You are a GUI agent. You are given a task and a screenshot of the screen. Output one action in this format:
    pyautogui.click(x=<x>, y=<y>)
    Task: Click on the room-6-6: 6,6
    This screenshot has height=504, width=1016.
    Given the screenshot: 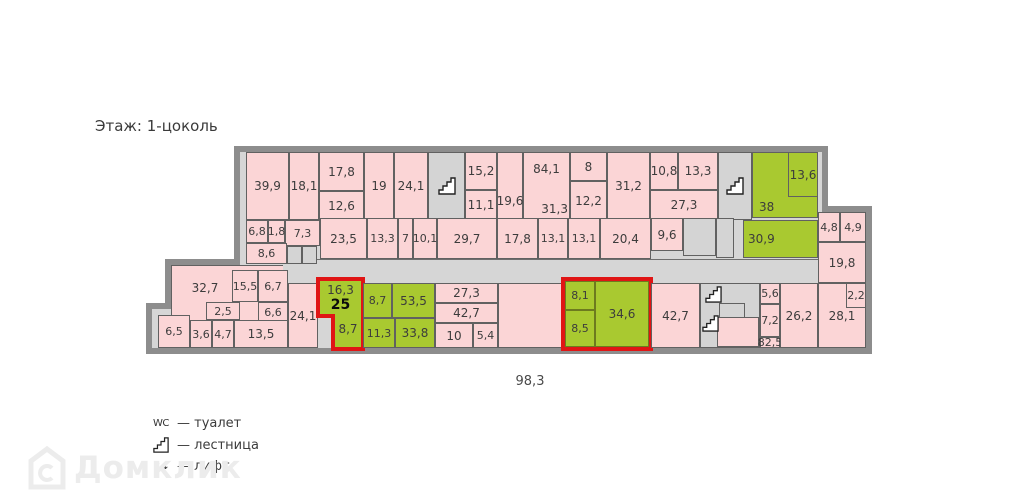 What is the action you would take?
    pyautogui.click(x=273, y=312)
    